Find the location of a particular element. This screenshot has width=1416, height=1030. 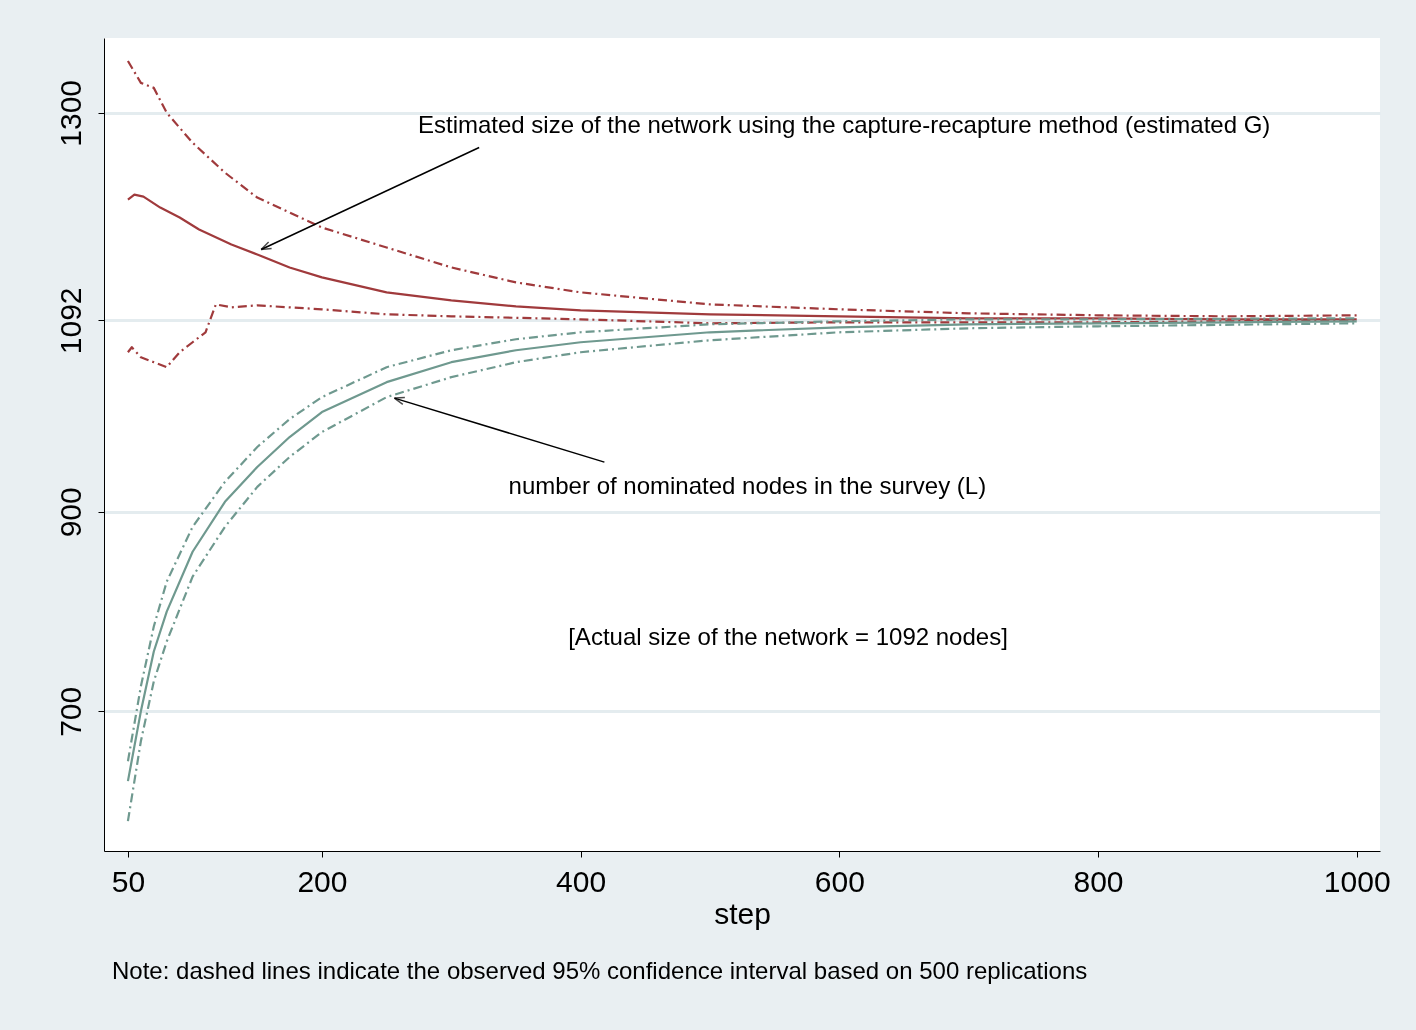

x-tick-label: 600 is located at coordinates (839, 881).